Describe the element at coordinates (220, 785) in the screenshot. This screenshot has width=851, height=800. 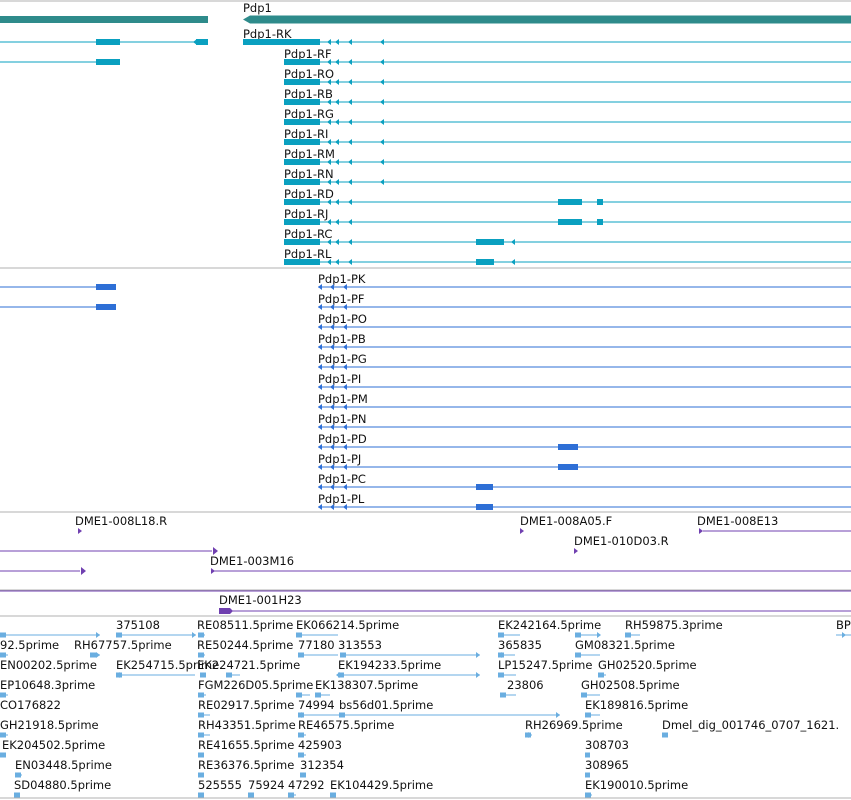
I see `est-label: 525555` at that location.